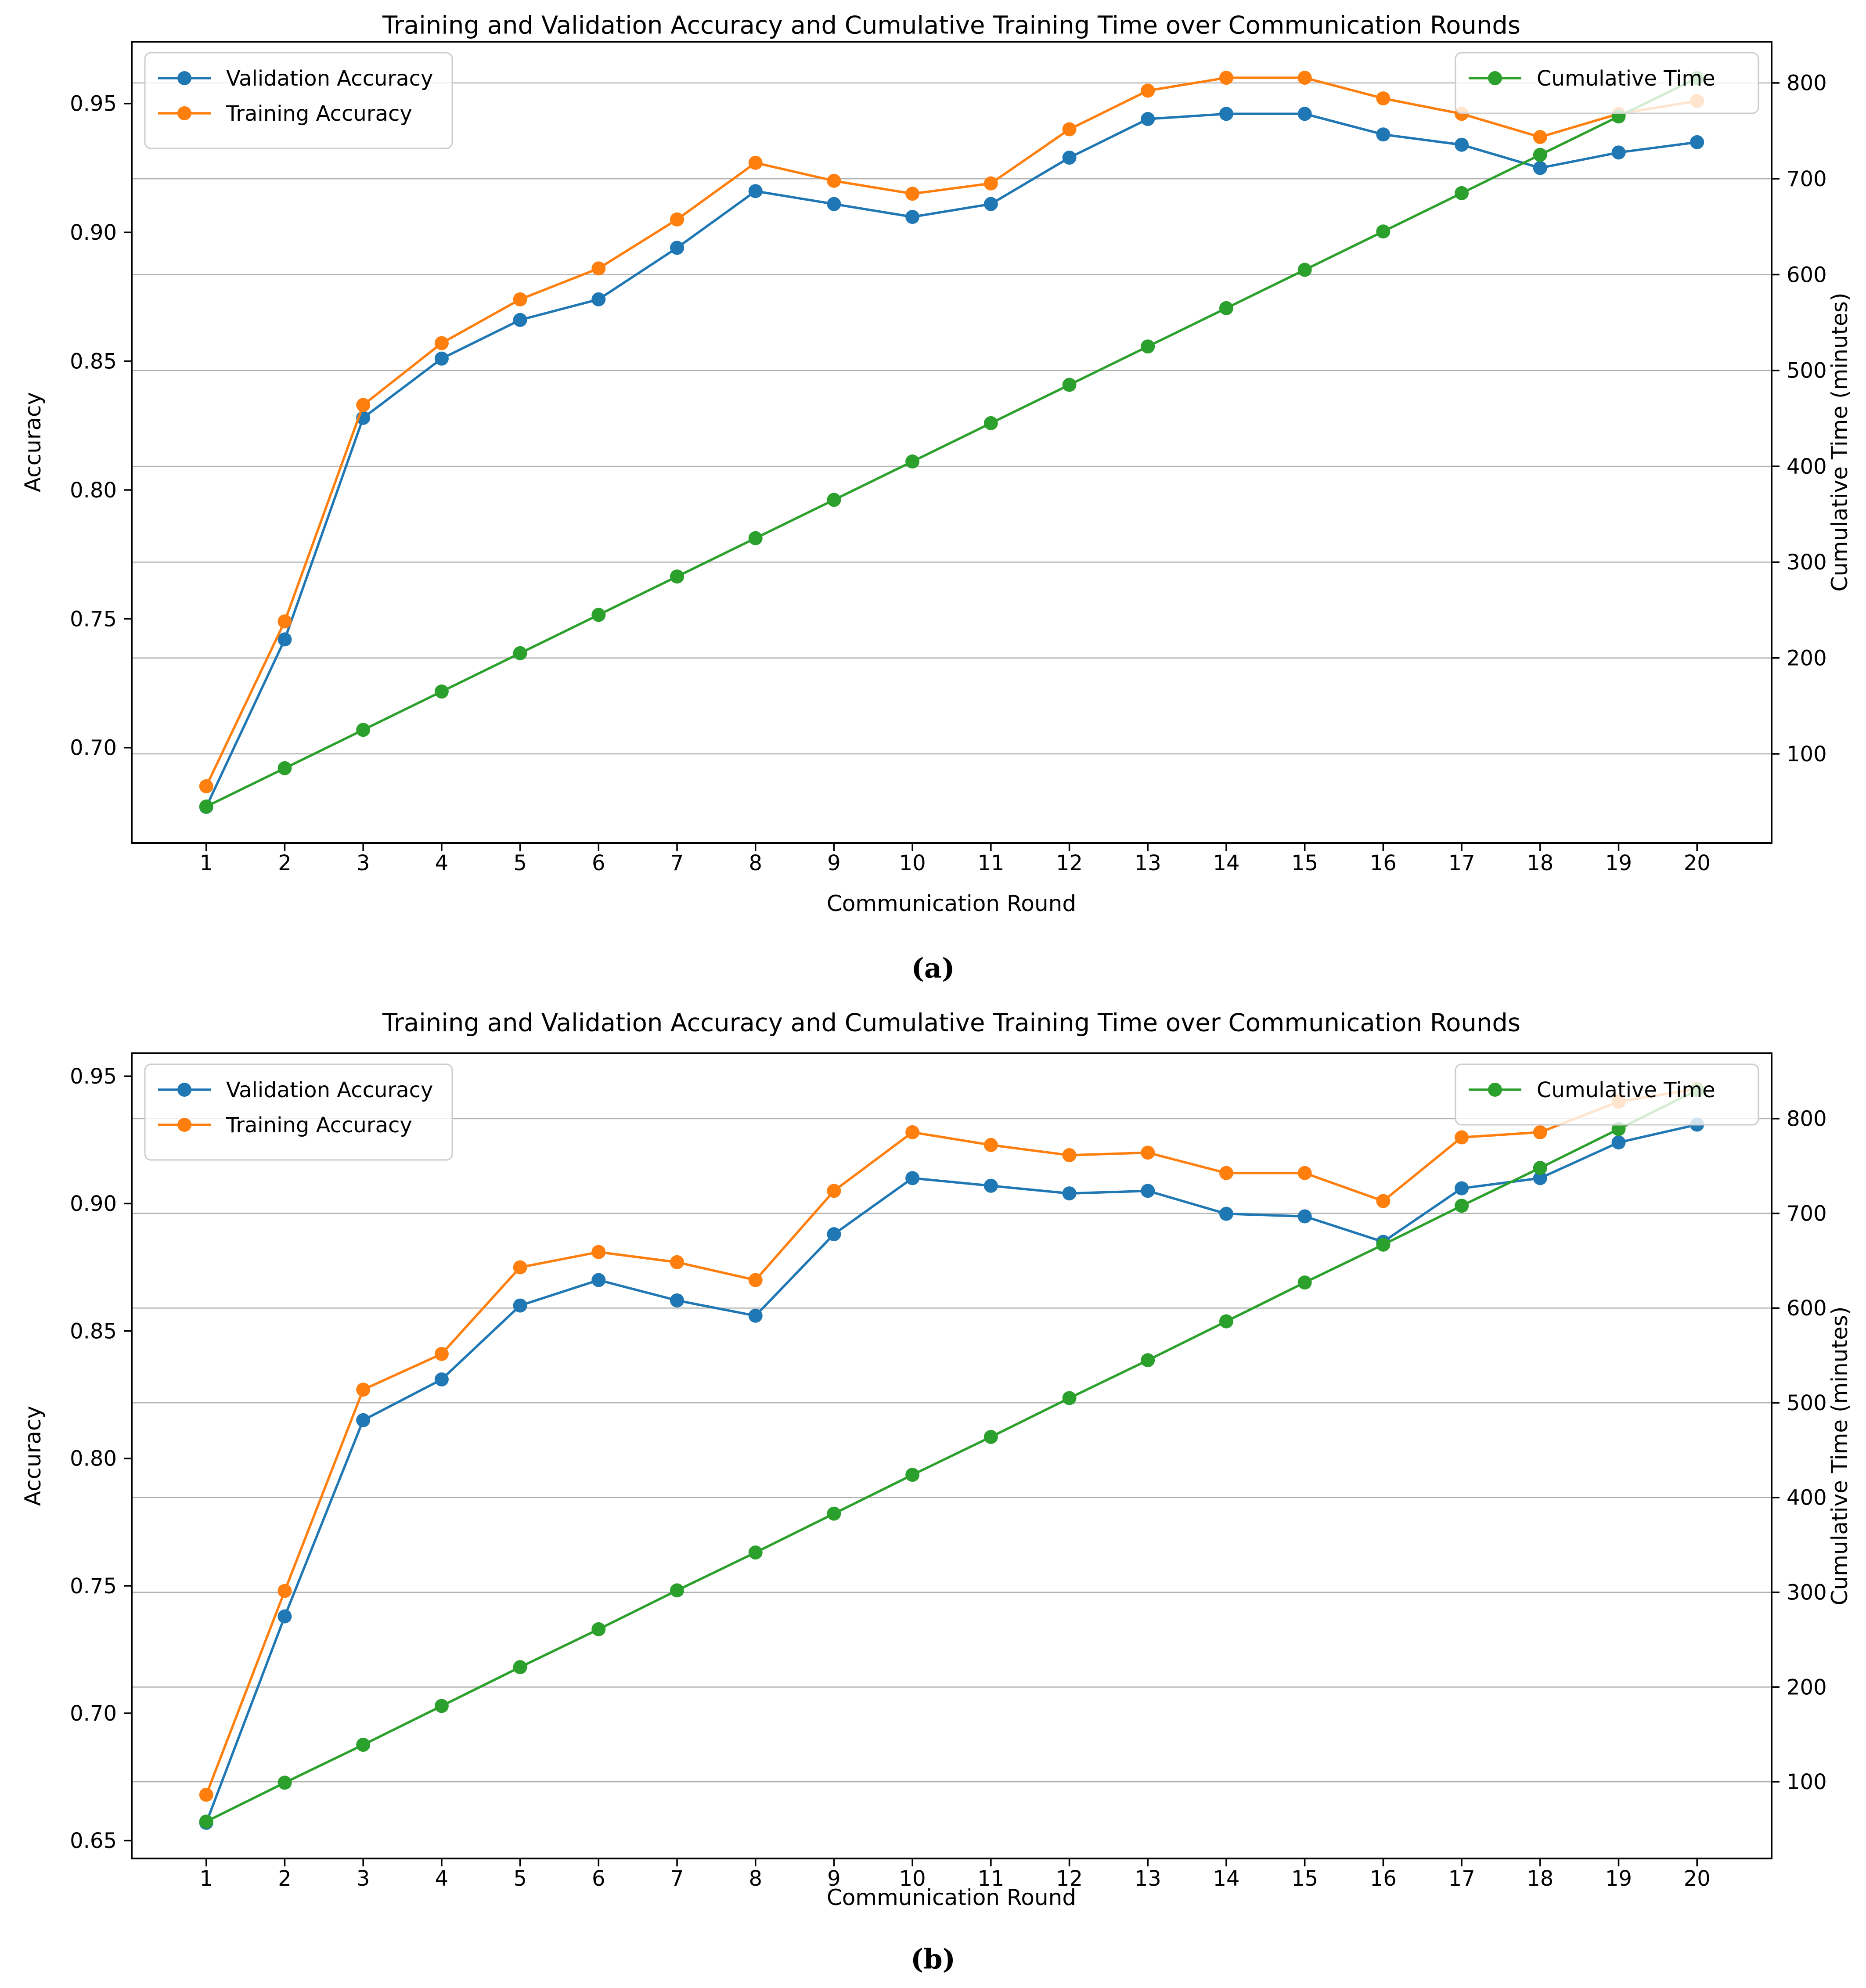  What do you see at coordinates (93, 748) in the screenshot?
I see `y-tick-label-left: 0.70` at bounding box center [93, 748].